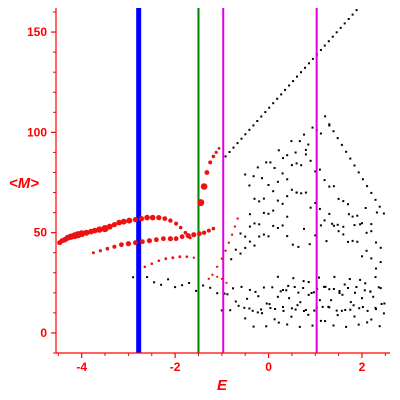 The image size is (400, 400). What do you see at coordinates (24, 183) in the screenshot?
I see `y-axis-title: <M>` at bounding box center [24, 183].